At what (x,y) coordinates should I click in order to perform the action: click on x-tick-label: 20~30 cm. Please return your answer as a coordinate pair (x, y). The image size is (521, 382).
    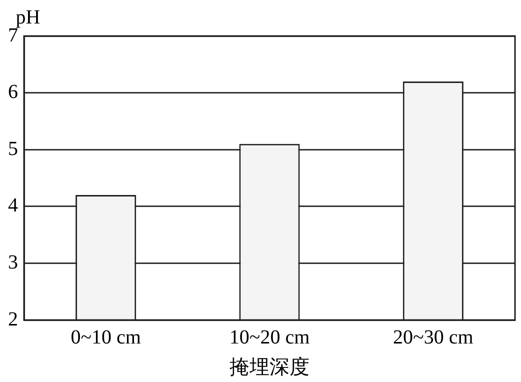
    Looking at the image, I should click on (433, 337).